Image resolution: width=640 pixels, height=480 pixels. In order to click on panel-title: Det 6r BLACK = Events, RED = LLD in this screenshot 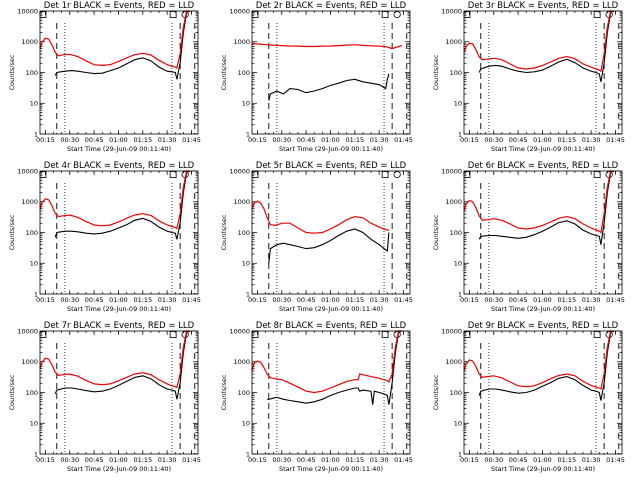, I will do `click(543, 166)`.